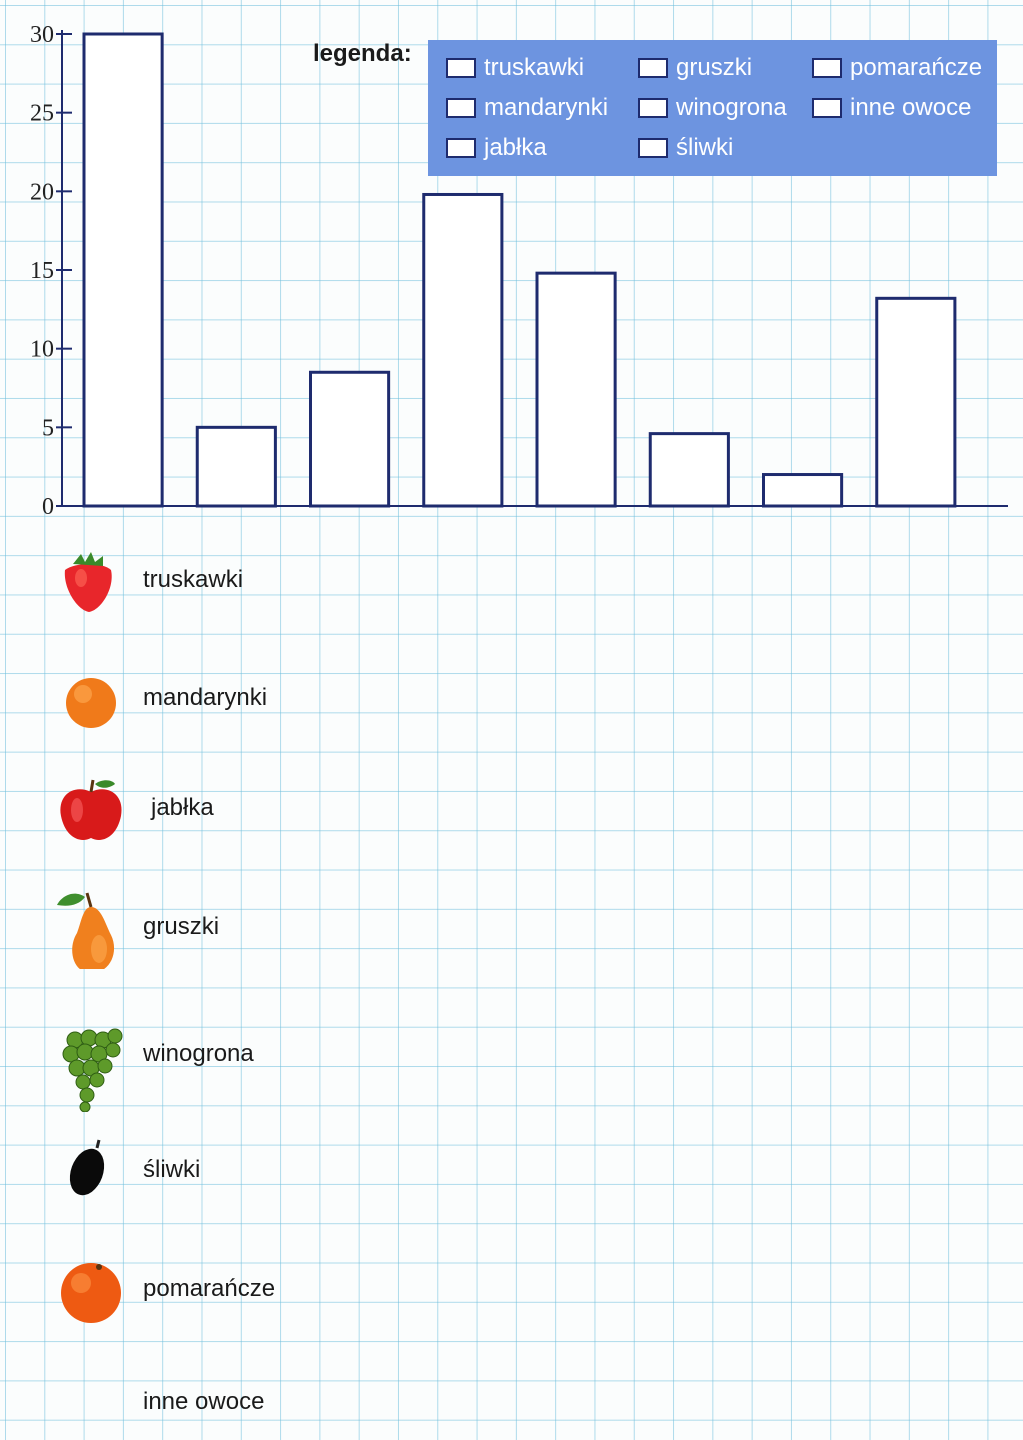  I want to click on y-tick-label: 10, so click(42, 350).